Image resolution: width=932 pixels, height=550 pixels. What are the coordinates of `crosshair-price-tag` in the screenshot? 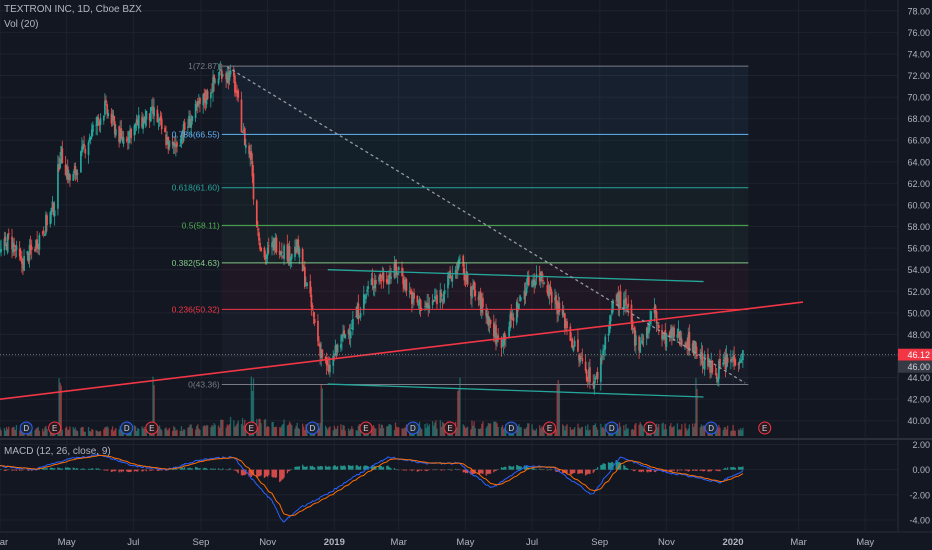 It's located at (915, 366).